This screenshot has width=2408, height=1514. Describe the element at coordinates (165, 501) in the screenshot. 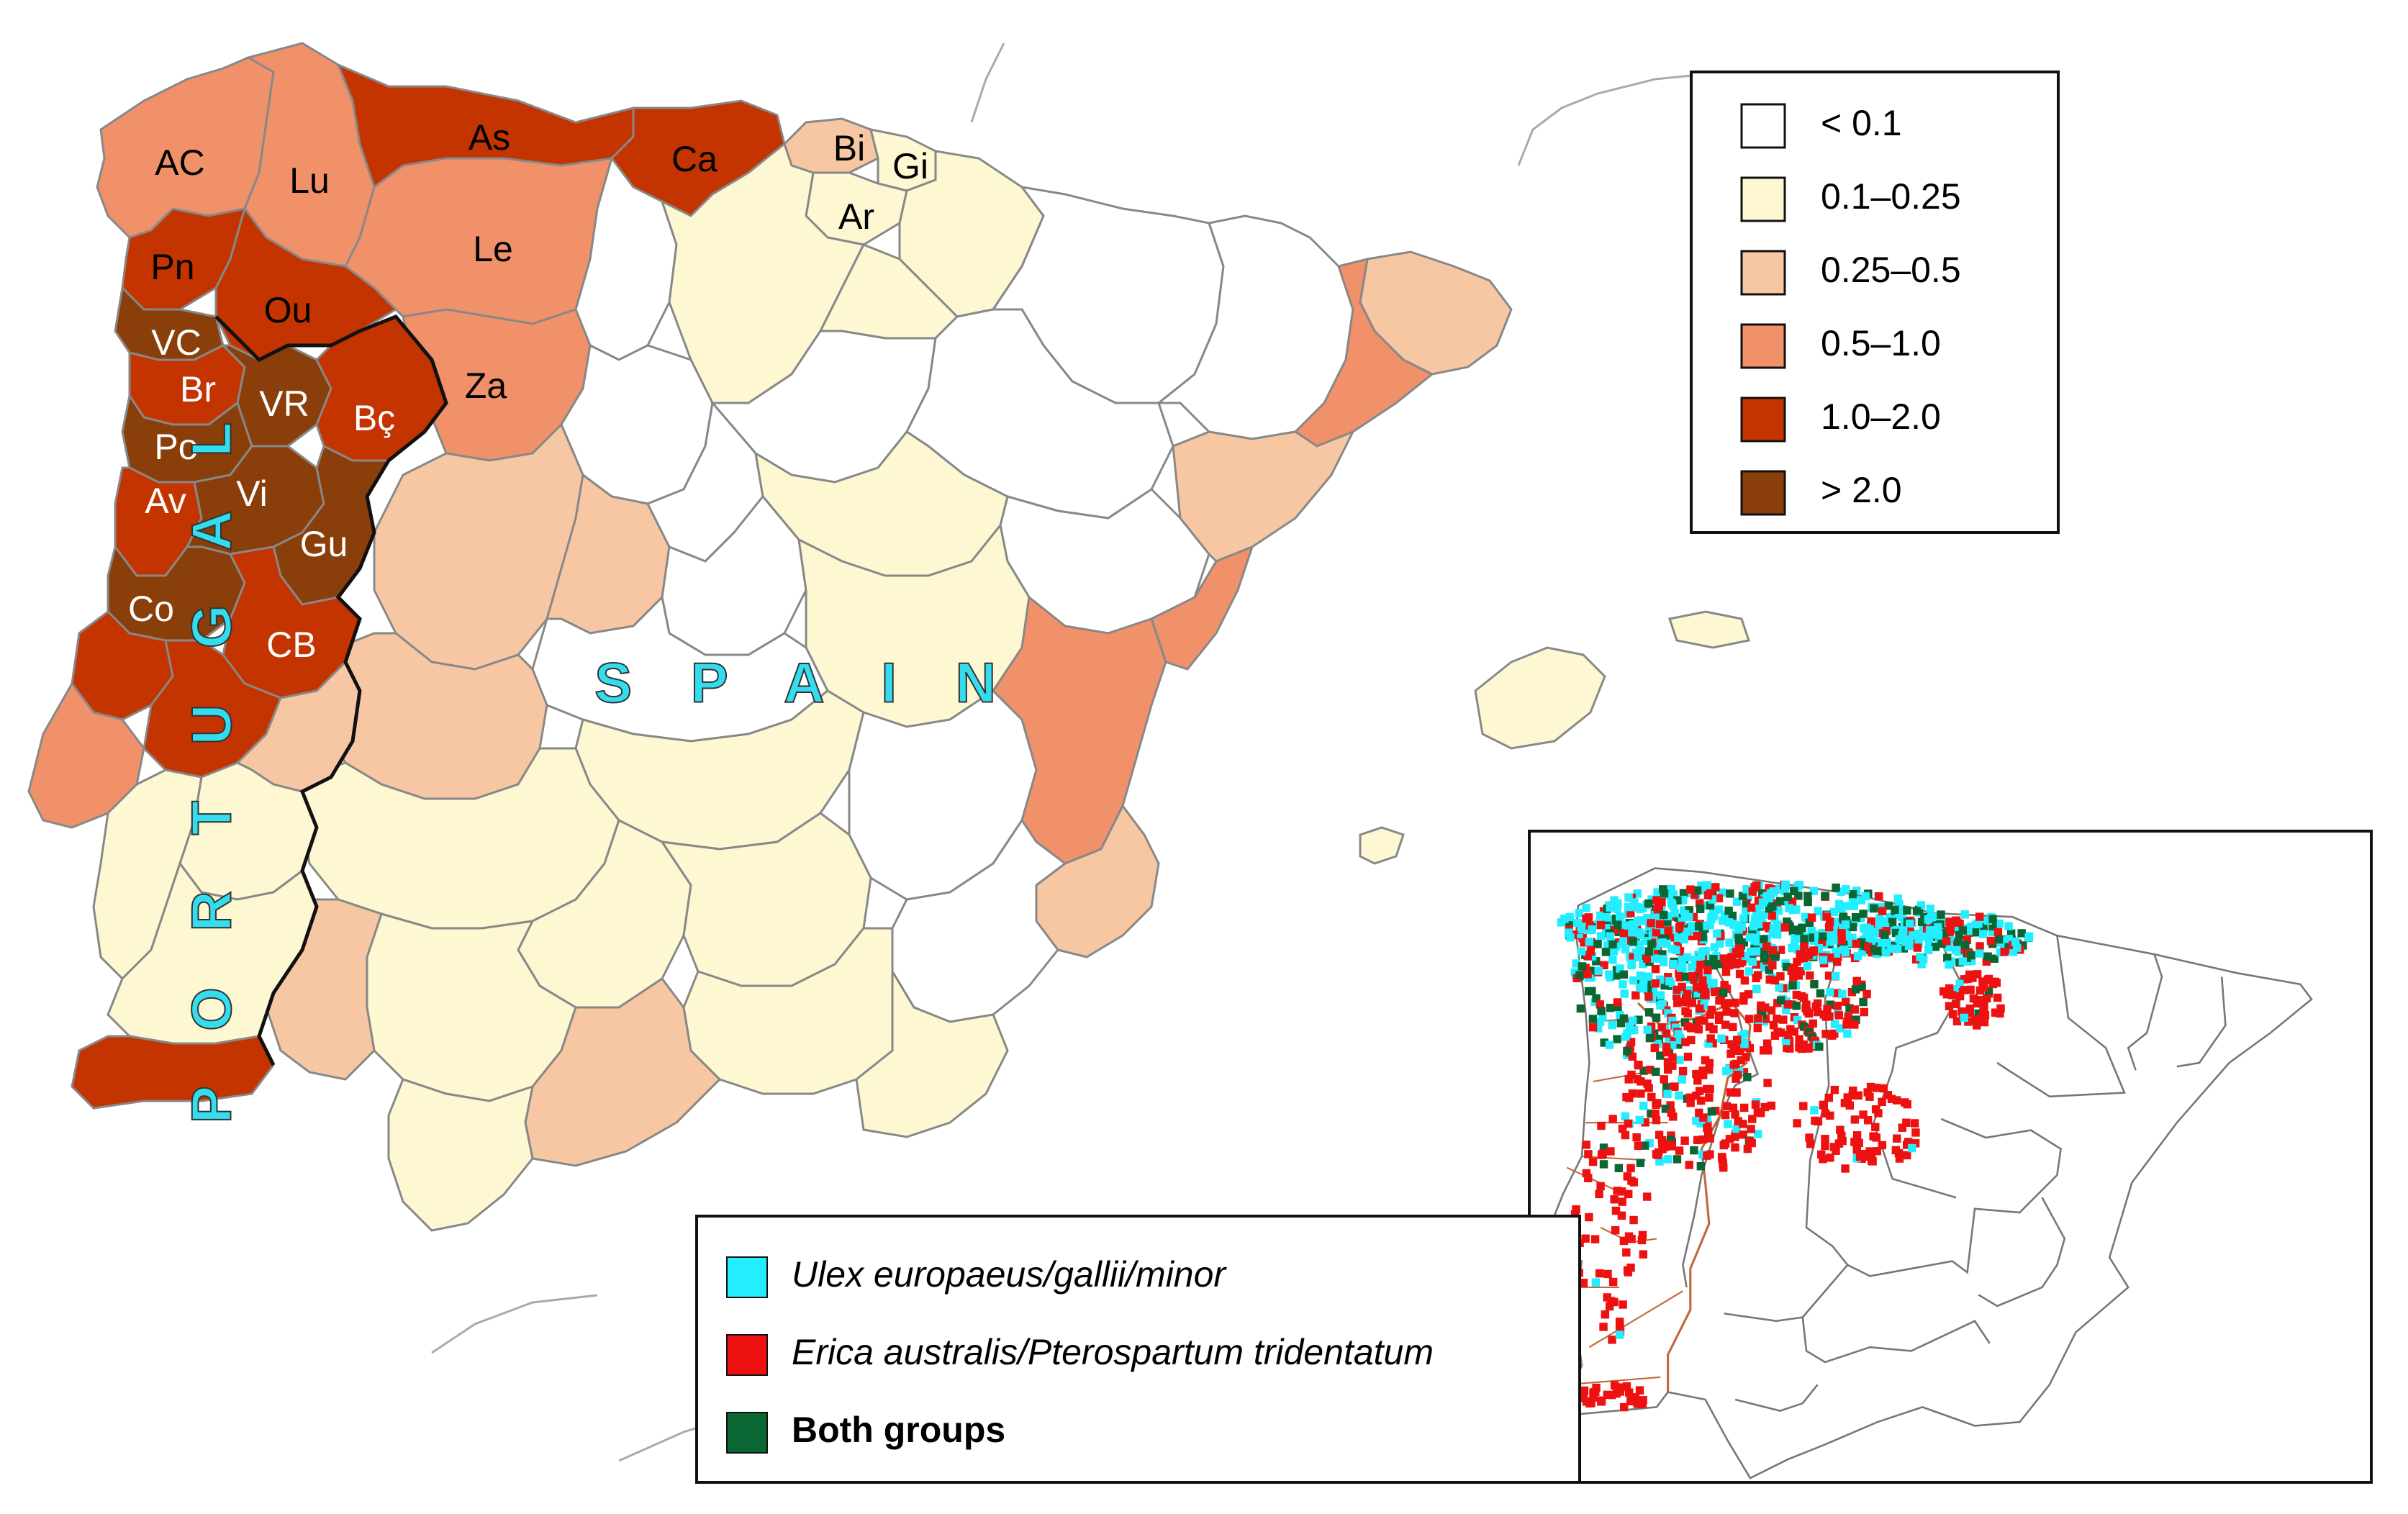

I see `label-av: Av` at that location.